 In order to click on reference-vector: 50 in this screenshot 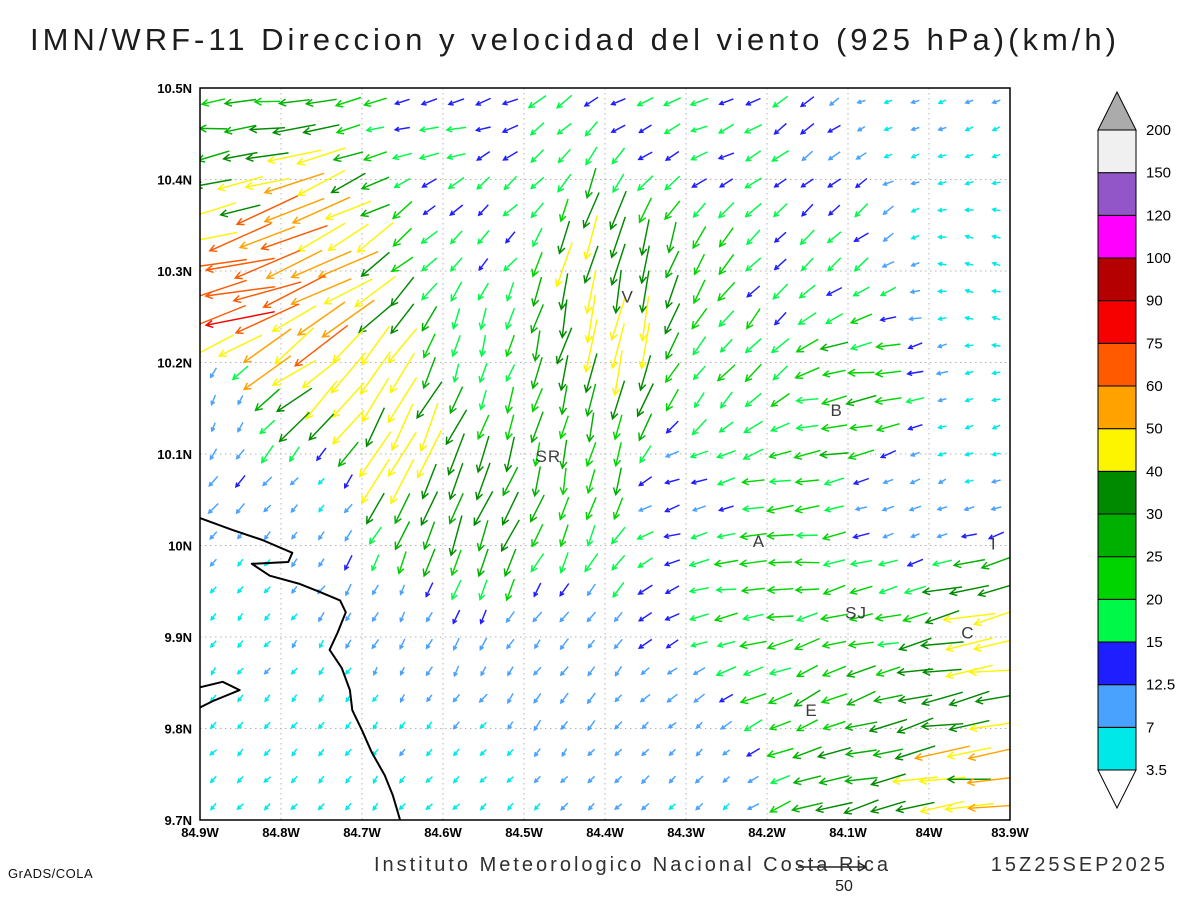, I will do `click(833, 878)`.